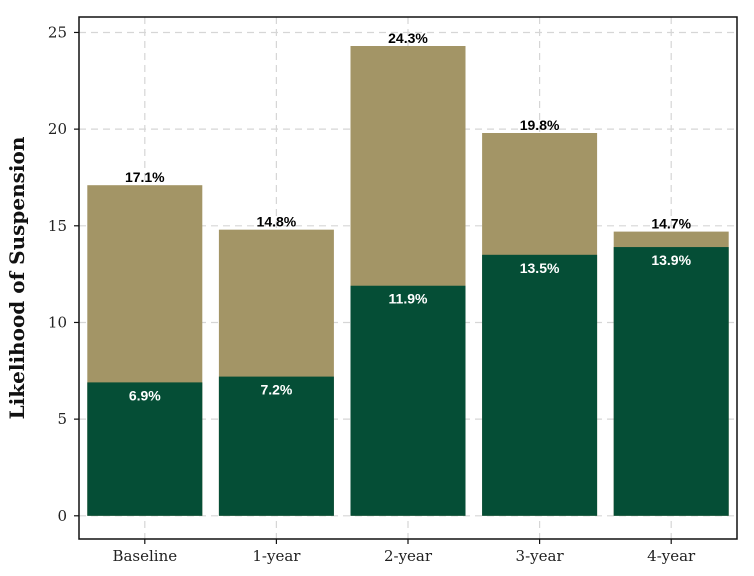 The height and width of the screenshot is (576, 754). I want to click on x-axis-ticks: Baseline 1-year 2-year 3-year 4-year, so click(404, 552).